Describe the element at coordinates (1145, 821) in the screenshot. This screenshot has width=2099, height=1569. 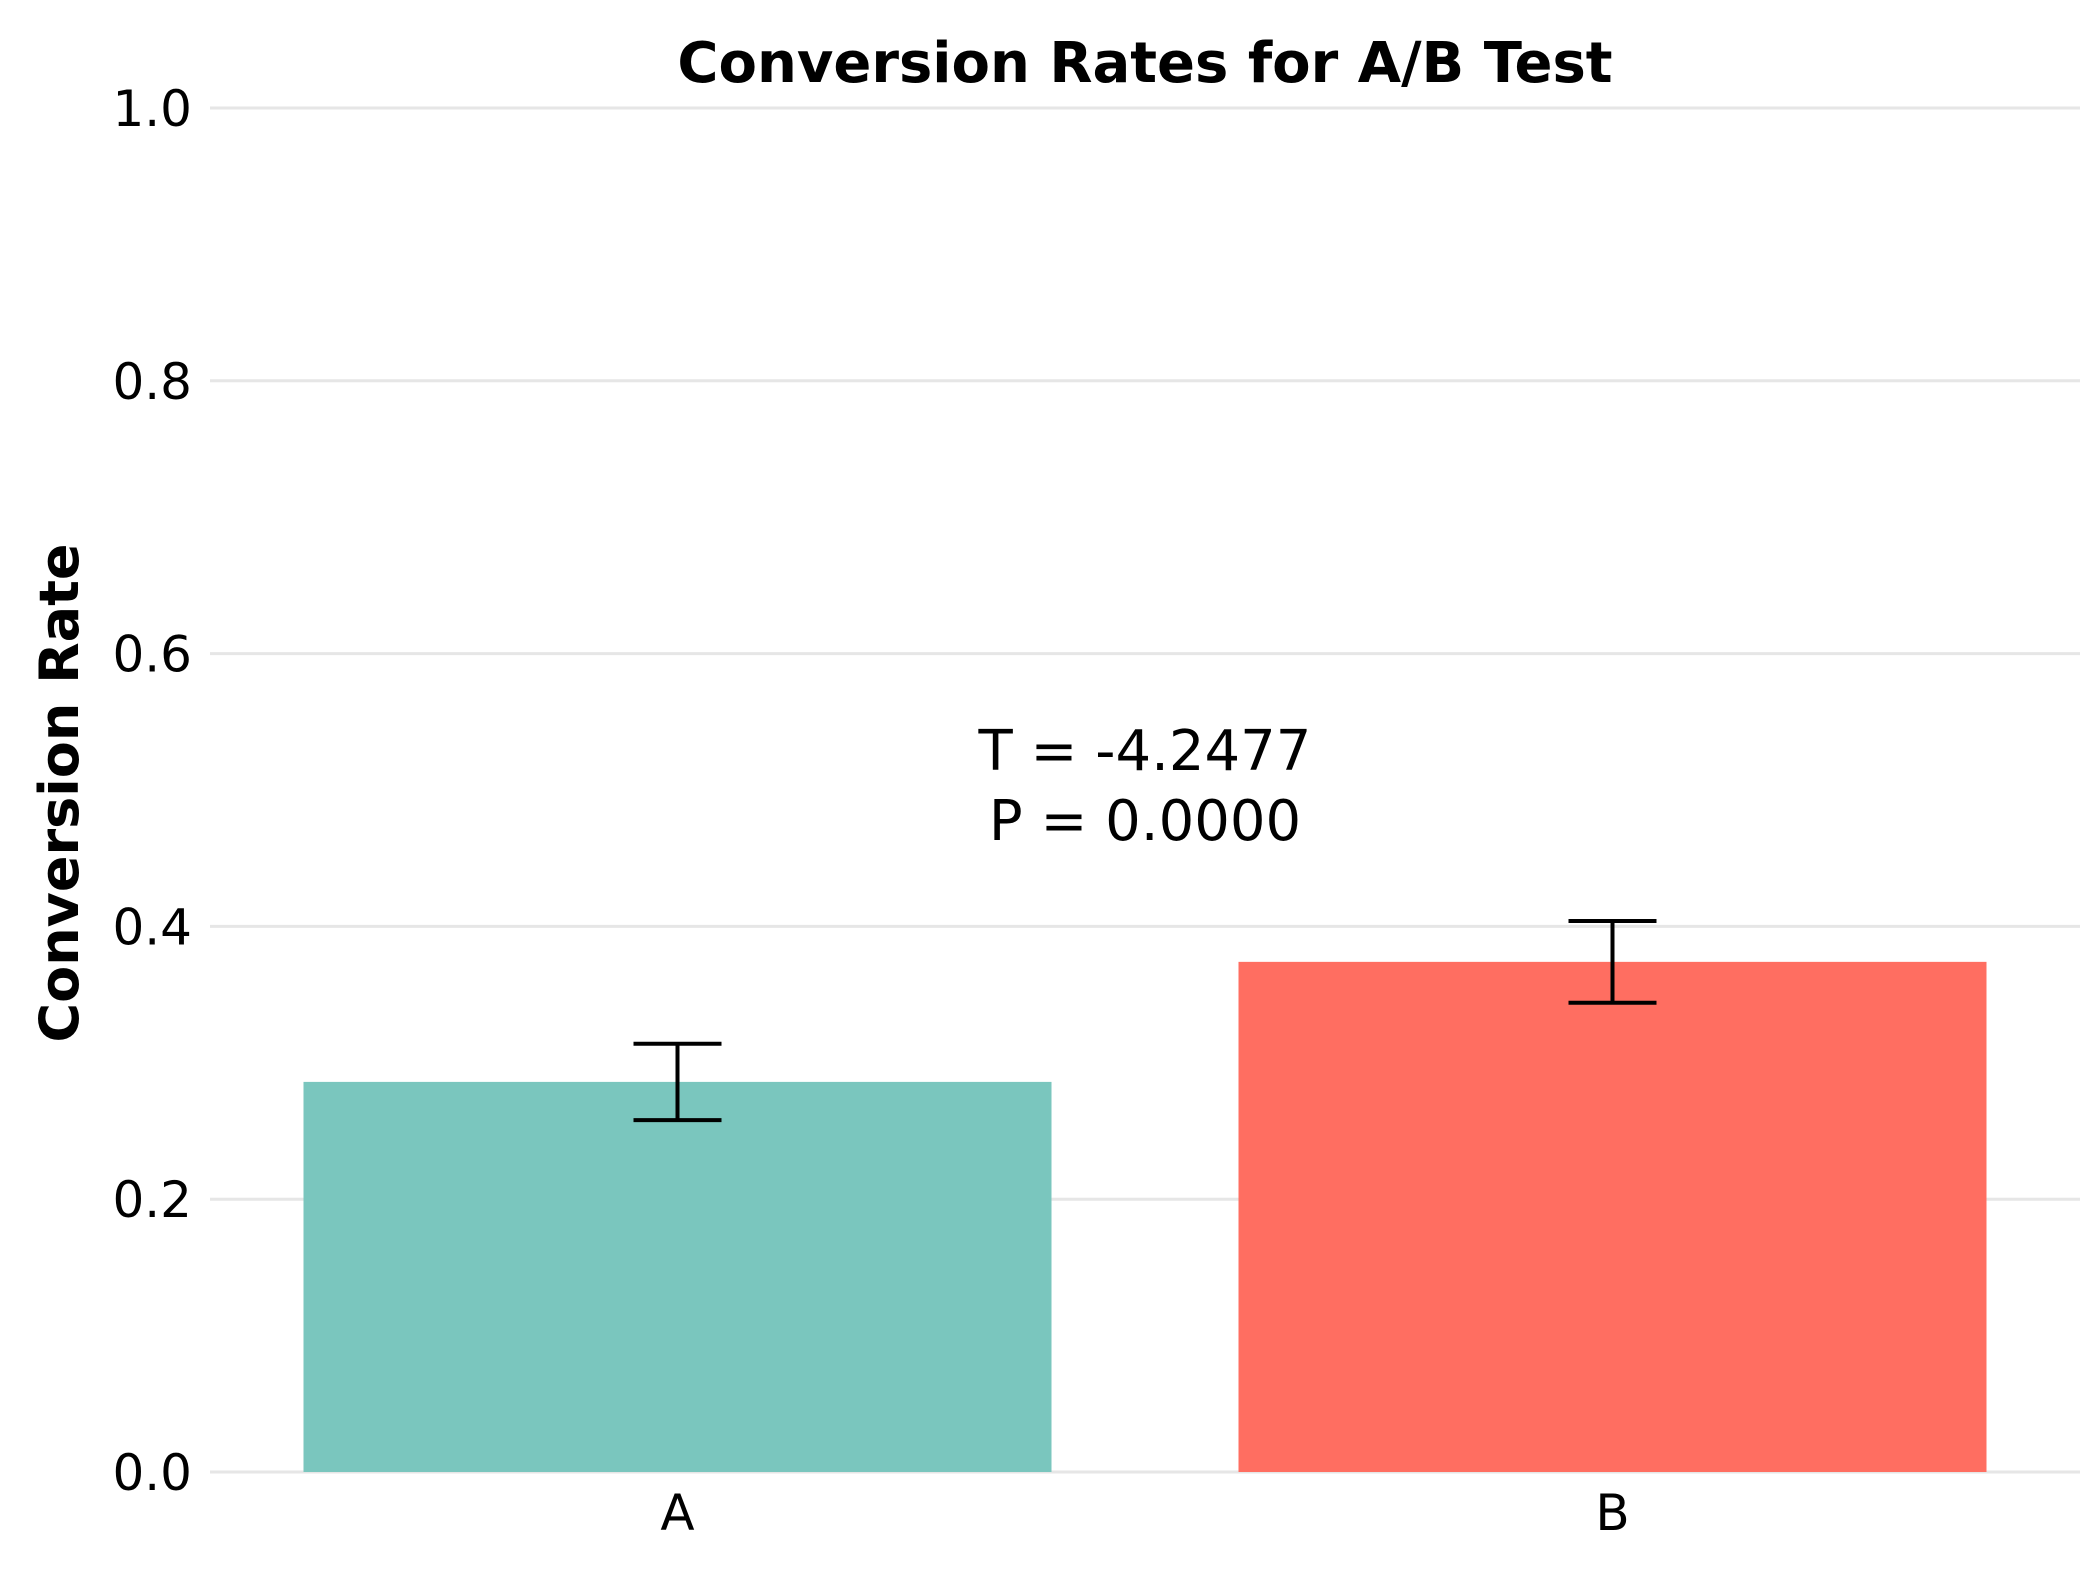
I see `annotation-line: P = 0.0000` at that location.